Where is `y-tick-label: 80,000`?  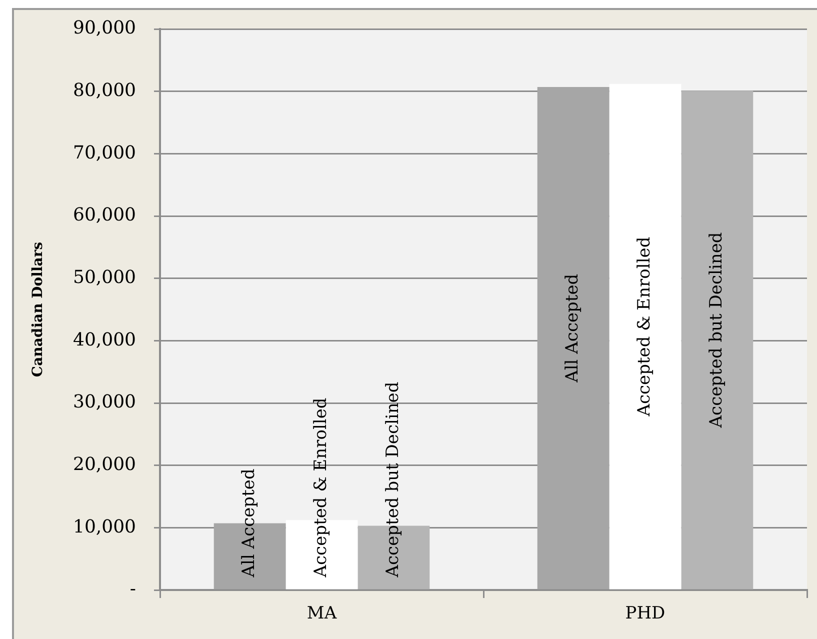
y-tick-label: 80,000 is located at coordinates (104, 91).